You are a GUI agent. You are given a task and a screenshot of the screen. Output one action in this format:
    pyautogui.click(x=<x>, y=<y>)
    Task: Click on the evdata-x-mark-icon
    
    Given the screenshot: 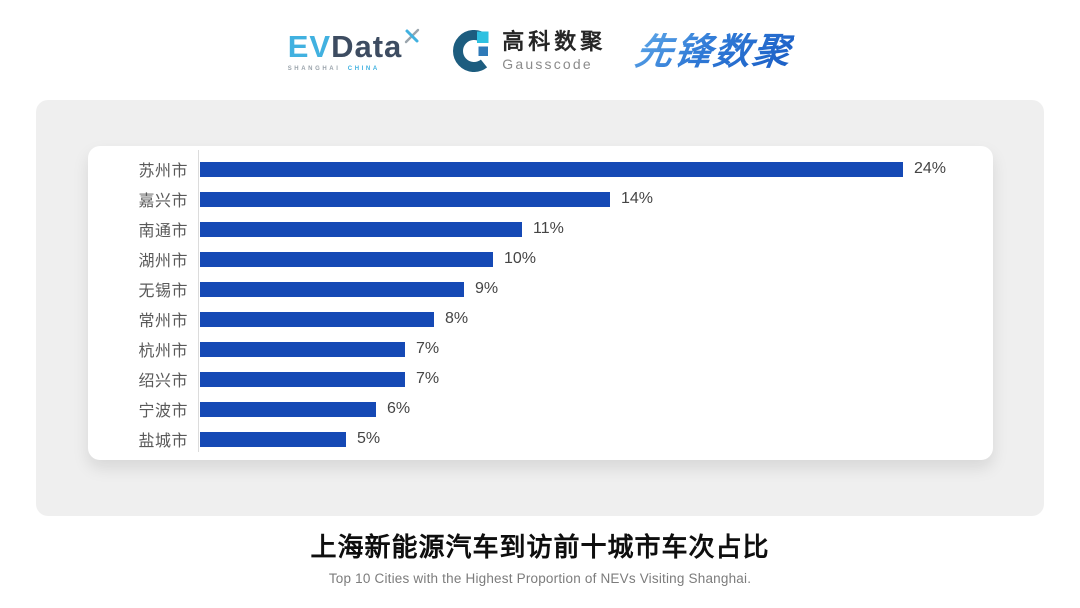 What is the action you would take?
    pyautogui.click(x=412, y=35)
    